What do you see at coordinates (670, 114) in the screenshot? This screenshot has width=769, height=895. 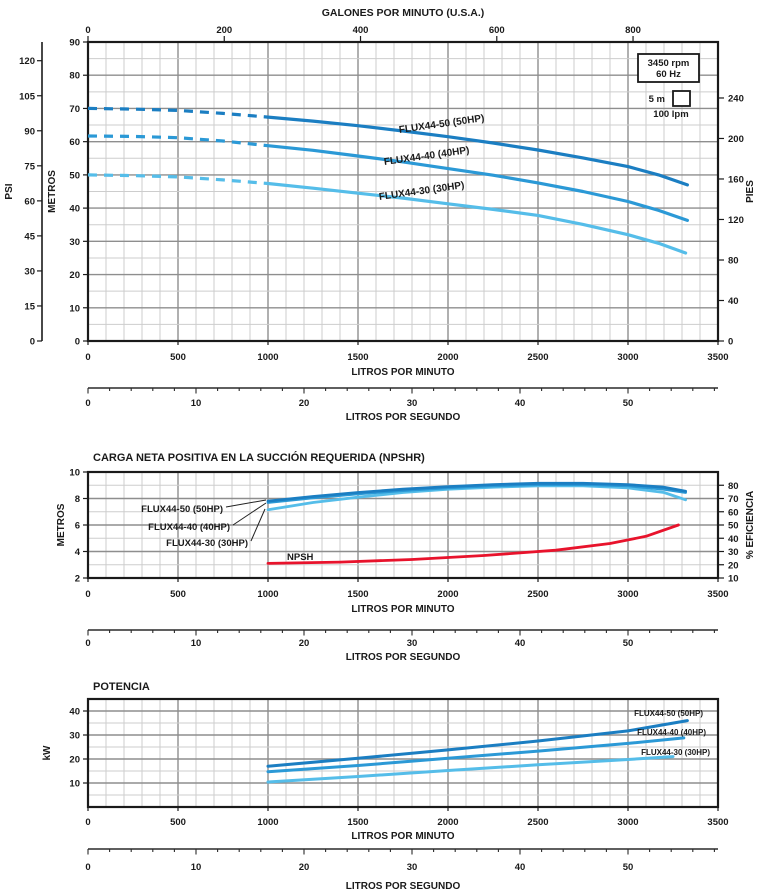 I see `legend-cell-width-label: 100 lpm` at bounding box center [670, 114].